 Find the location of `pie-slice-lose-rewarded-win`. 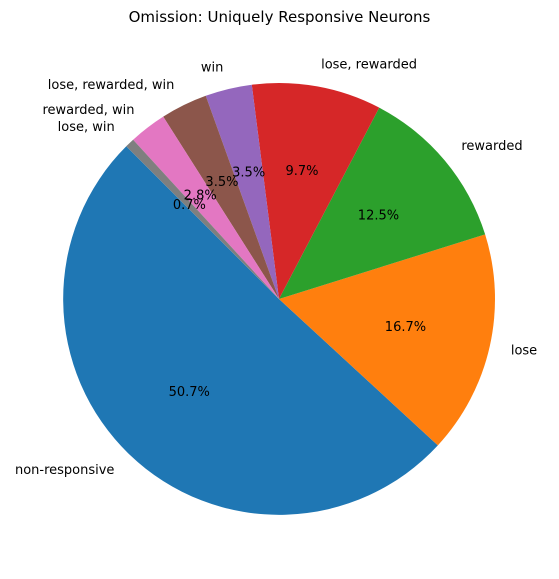

pie-slice-lose-rewarded-win is located at coordinates (221, 197).